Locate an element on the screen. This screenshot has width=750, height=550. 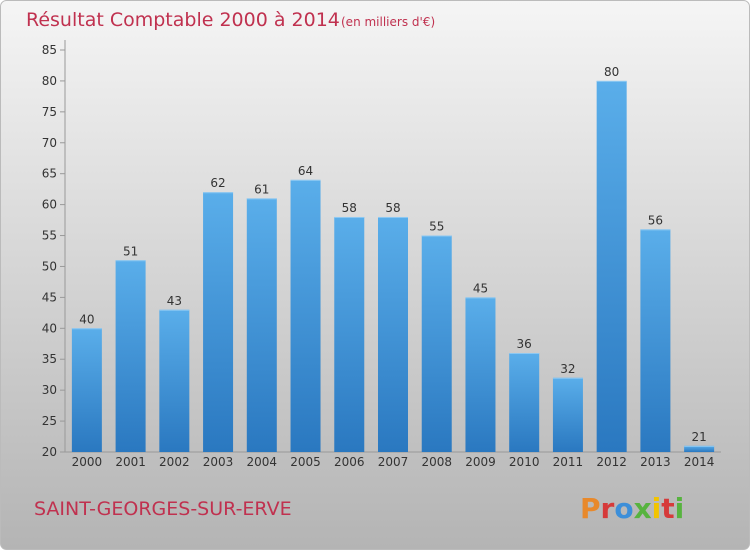
y-tick-label: 25 is located at coordinates (49, 421).